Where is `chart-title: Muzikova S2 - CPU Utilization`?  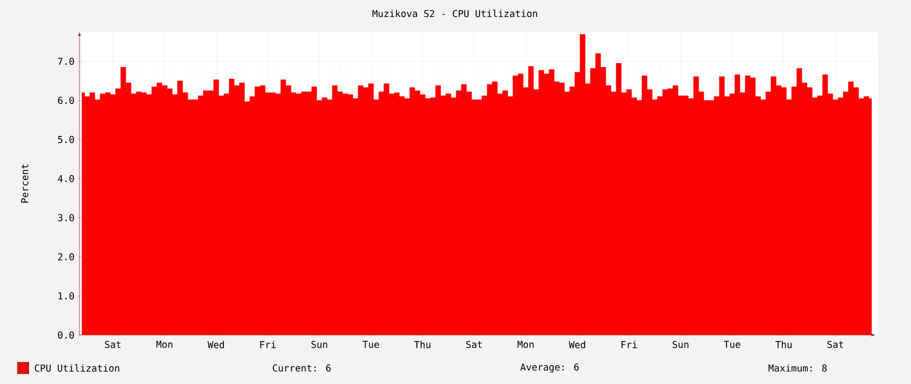 chart-title: Muzikova S2 - CPU Utilization is located at coordinates (455, 14).